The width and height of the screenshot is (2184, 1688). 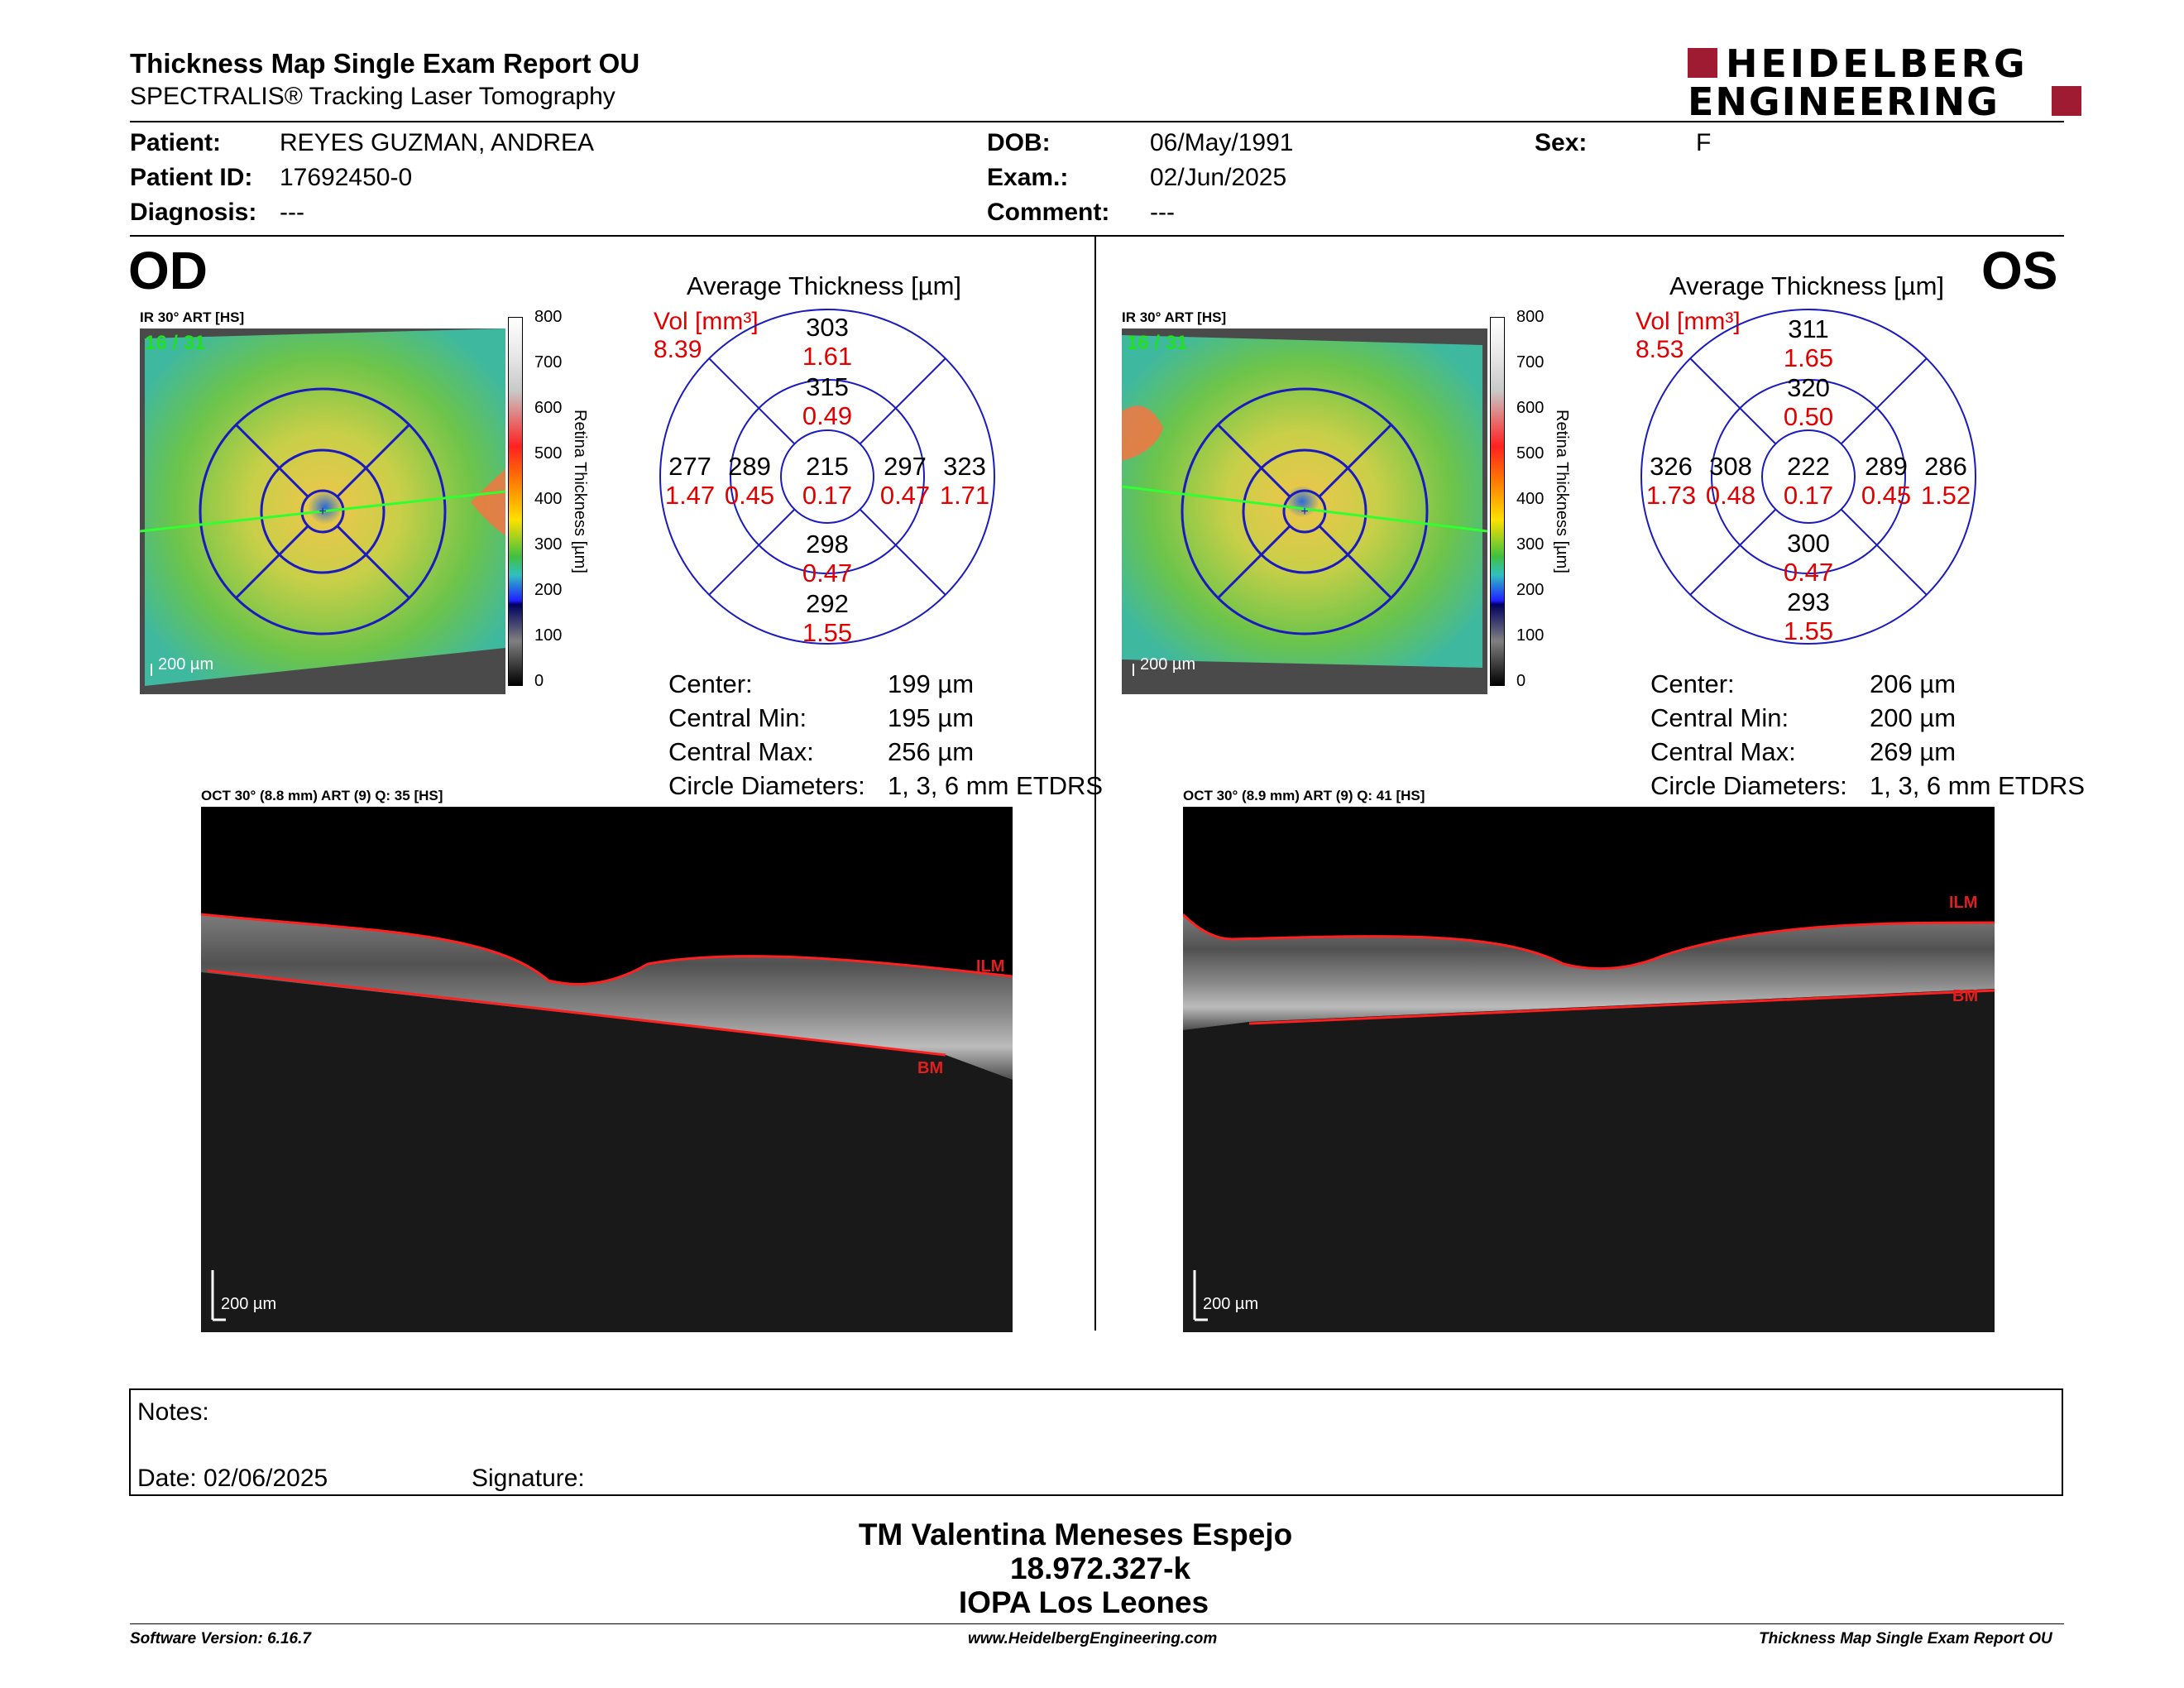 What do you see at coordinates (827, 544) in the screenshot?
I see `od-inner-inf-thickness: 298` at bounding box center [827, 544].